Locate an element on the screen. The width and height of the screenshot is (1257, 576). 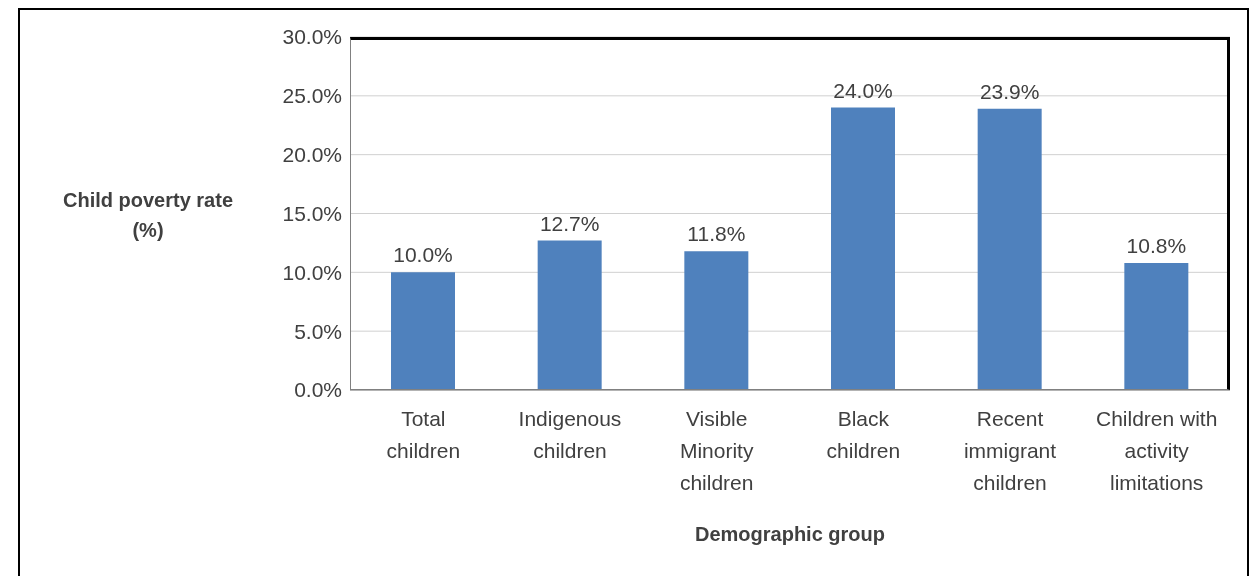
y-tick-label: 20.0% is located at coordinates (312, 155).